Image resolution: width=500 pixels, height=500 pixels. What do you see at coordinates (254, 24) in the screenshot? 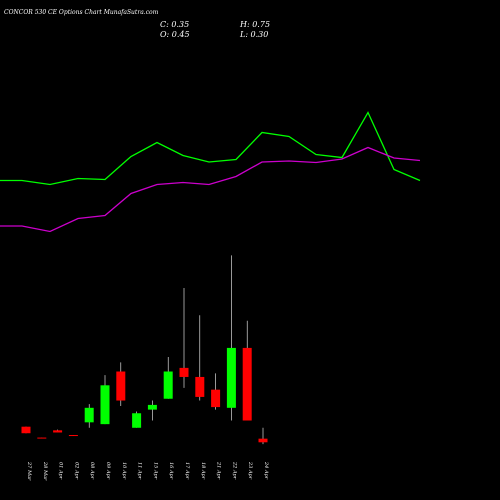
I see `high-value: H: 0.75` at bounding box center [254, 24].